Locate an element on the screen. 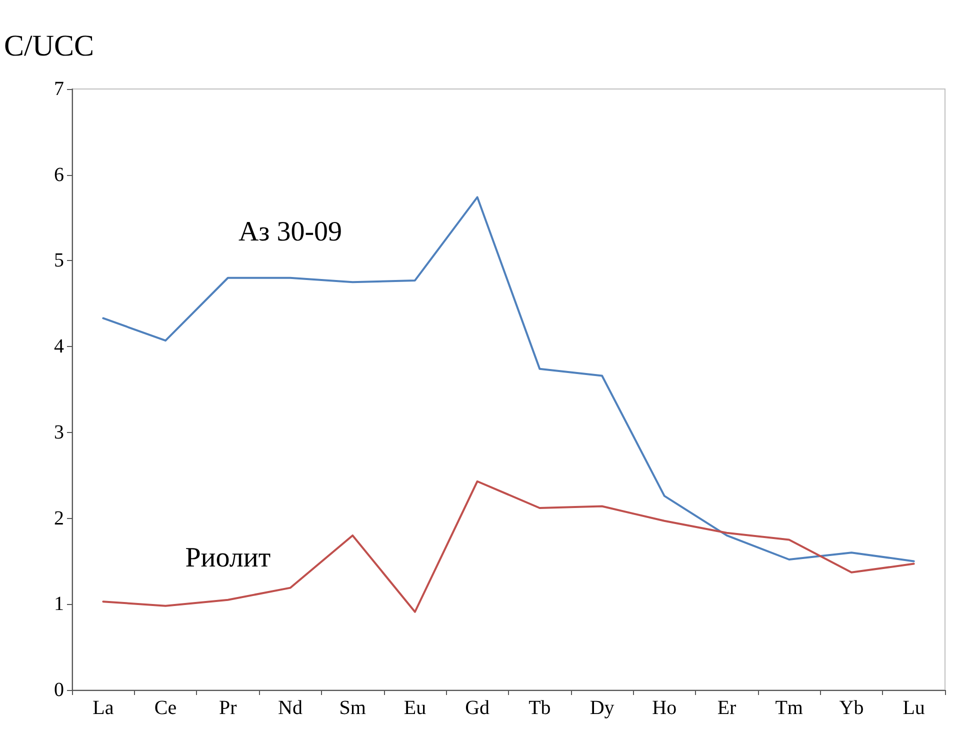 Image resolution: width=958 pixels, height=731 pixels. x-tick-label: Eu is located at coordinates (415, 708).